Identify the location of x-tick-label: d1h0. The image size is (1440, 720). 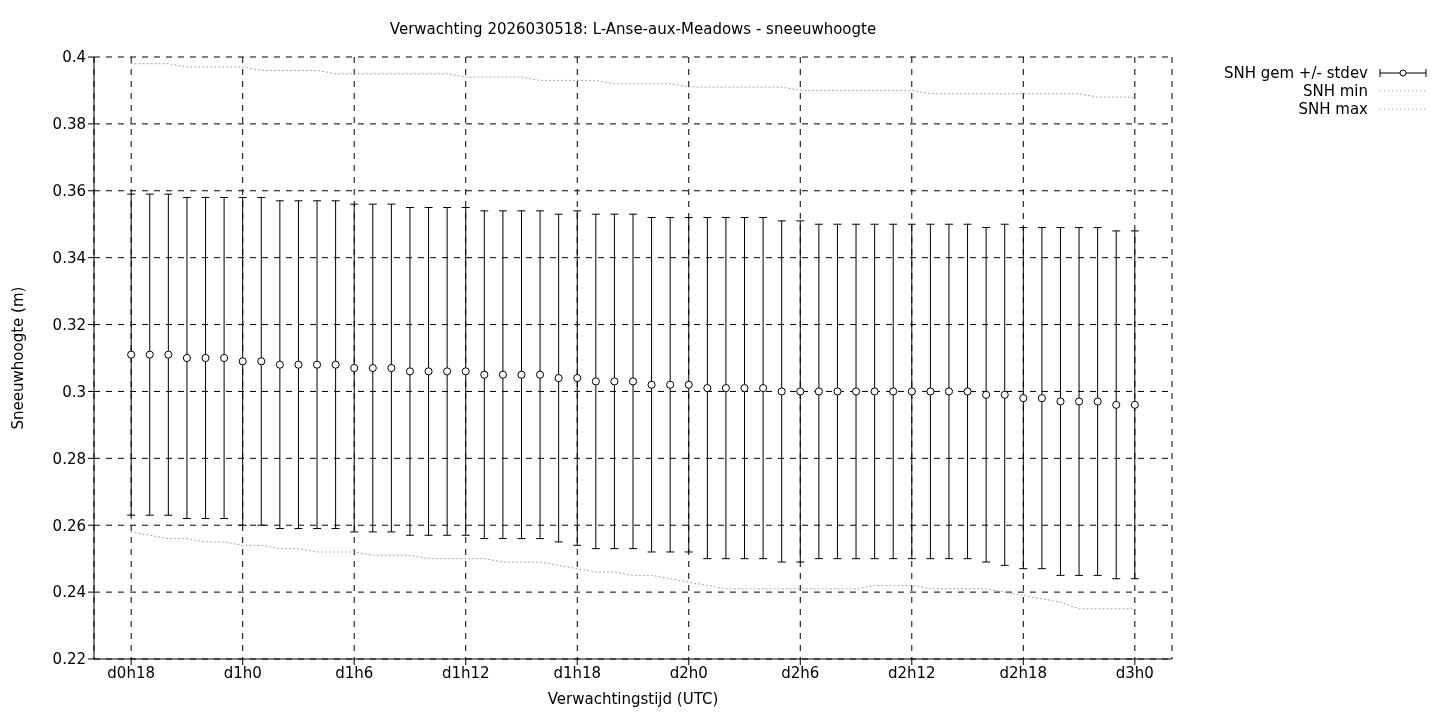
(242, 672).